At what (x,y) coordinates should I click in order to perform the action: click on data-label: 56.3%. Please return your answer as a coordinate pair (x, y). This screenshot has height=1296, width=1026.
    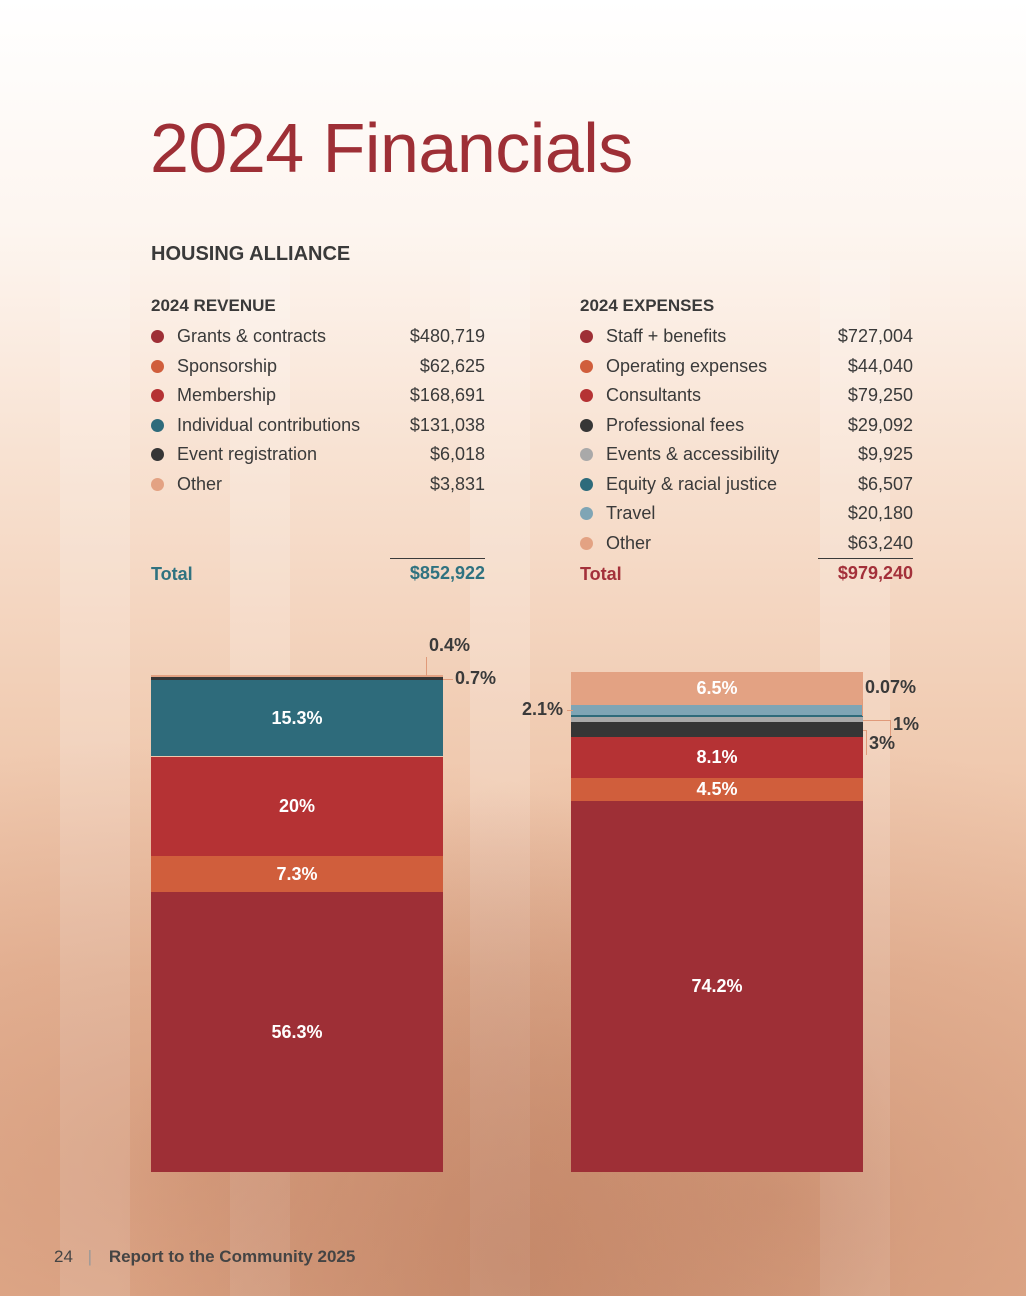
    Looking at the image, I should click on (297, 1031).